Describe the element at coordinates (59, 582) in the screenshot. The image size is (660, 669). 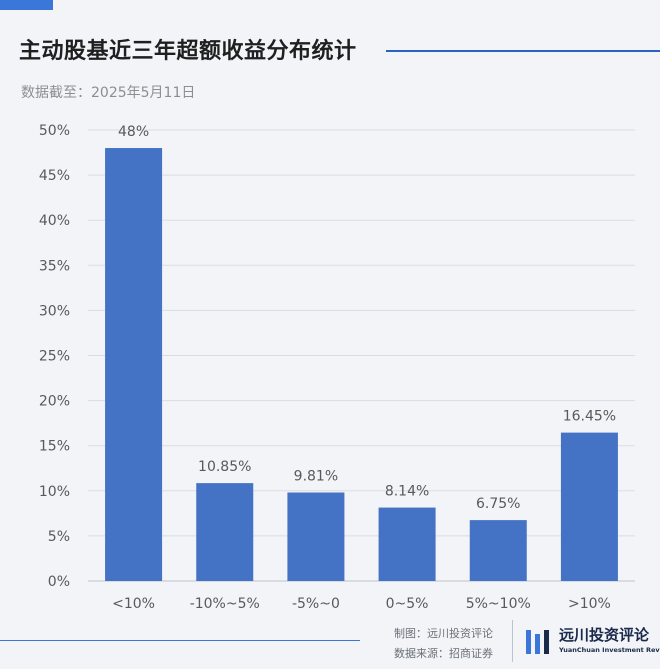
I see `y-tick-label: 0%` at that location.